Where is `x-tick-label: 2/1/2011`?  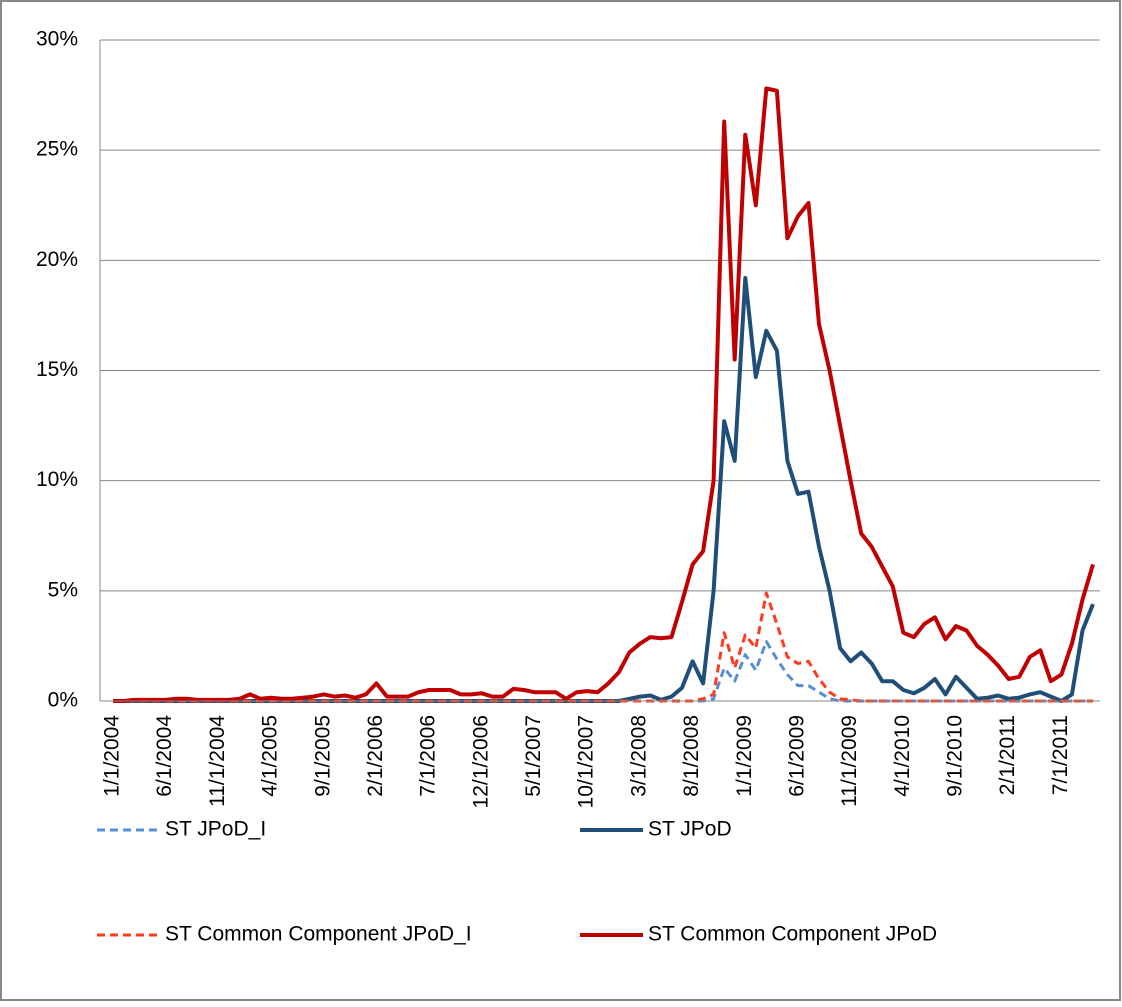 x-tick-label: 2/1/2011 is located at coordinates (1007, 755).